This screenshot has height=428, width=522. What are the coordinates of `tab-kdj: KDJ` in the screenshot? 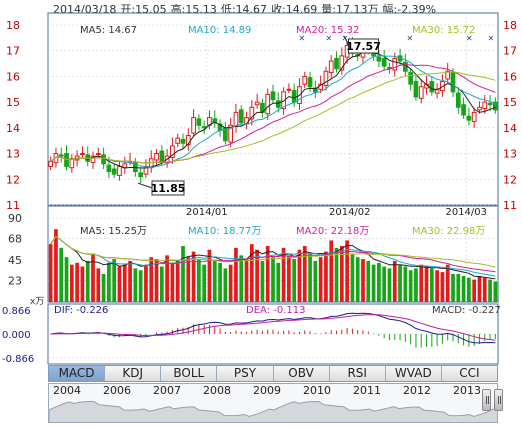 It's located at (133, 373).